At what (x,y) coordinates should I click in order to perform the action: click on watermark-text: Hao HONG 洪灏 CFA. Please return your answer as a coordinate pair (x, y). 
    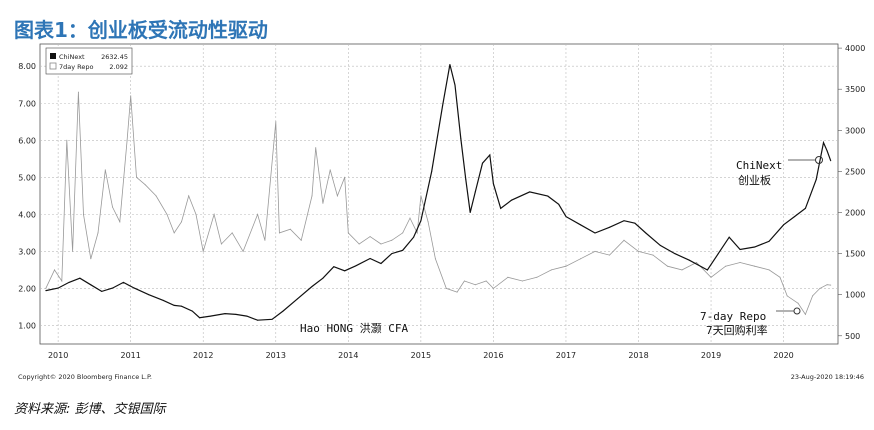
    Looking at the image, I should click on (354, 328).